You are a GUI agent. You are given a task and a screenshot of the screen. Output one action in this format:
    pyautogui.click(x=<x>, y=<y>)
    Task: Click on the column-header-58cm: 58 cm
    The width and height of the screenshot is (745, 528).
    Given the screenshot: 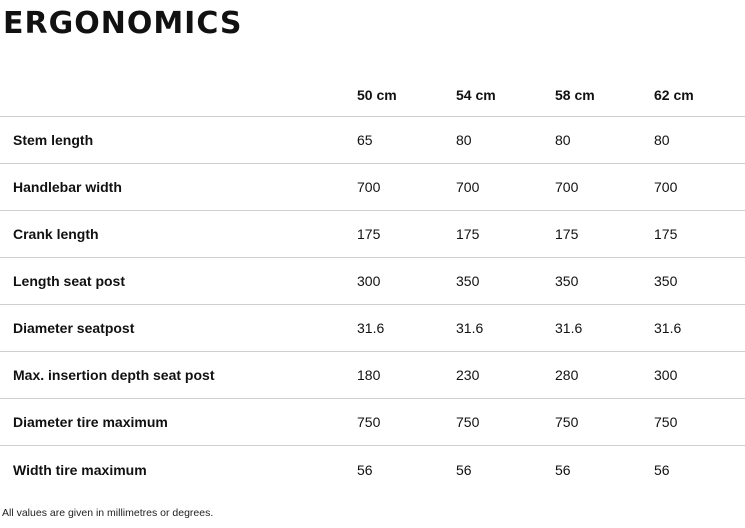 What is the action you would take?
    pyautogui.click(x=575, y=95)
    